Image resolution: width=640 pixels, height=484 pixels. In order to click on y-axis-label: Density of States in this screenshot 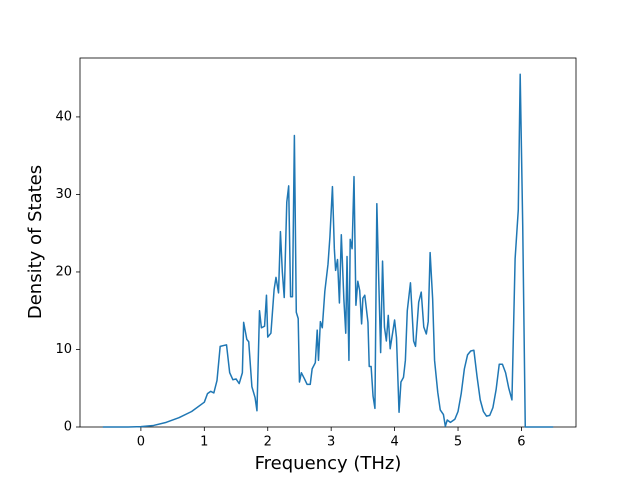, I will do `click(35, 242)`.